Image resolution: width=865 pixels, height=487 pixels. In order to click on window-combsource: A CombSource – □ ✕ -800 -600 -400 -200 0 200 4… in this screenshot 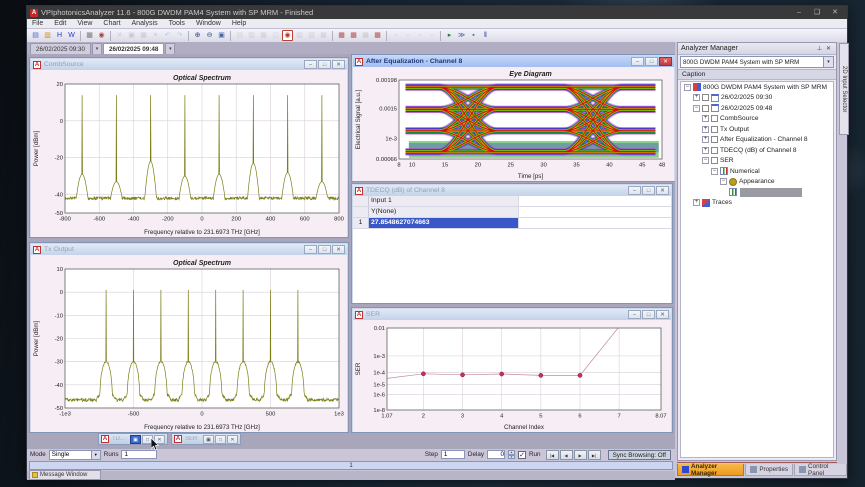, I will do `click(189, 147)`.